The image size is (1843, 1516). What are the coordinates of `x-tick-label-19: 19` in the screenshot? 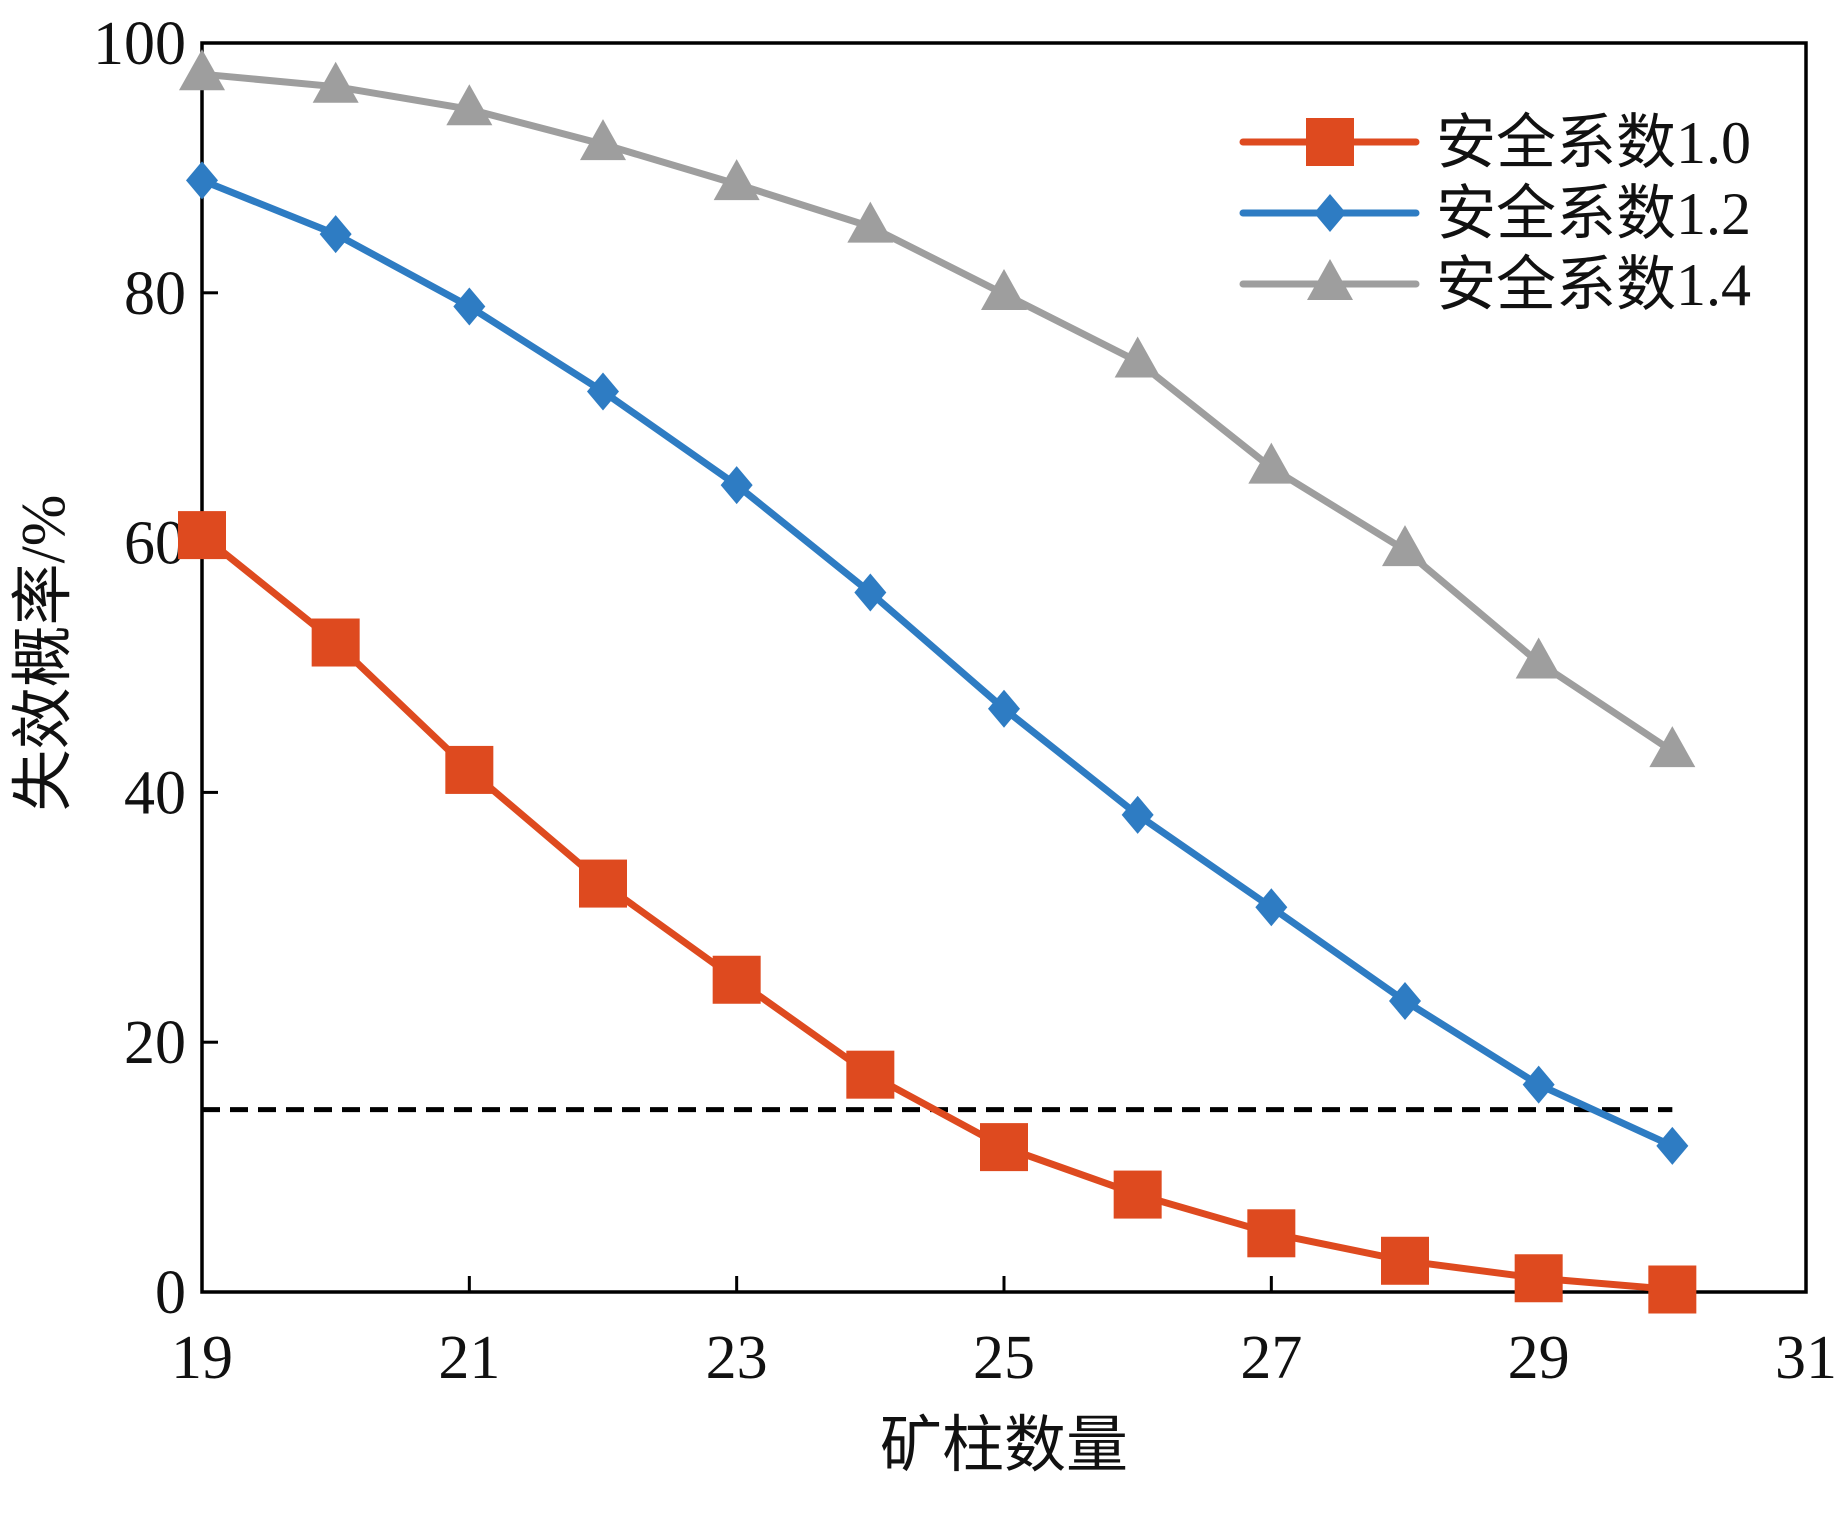 It's located at (202, 1358).